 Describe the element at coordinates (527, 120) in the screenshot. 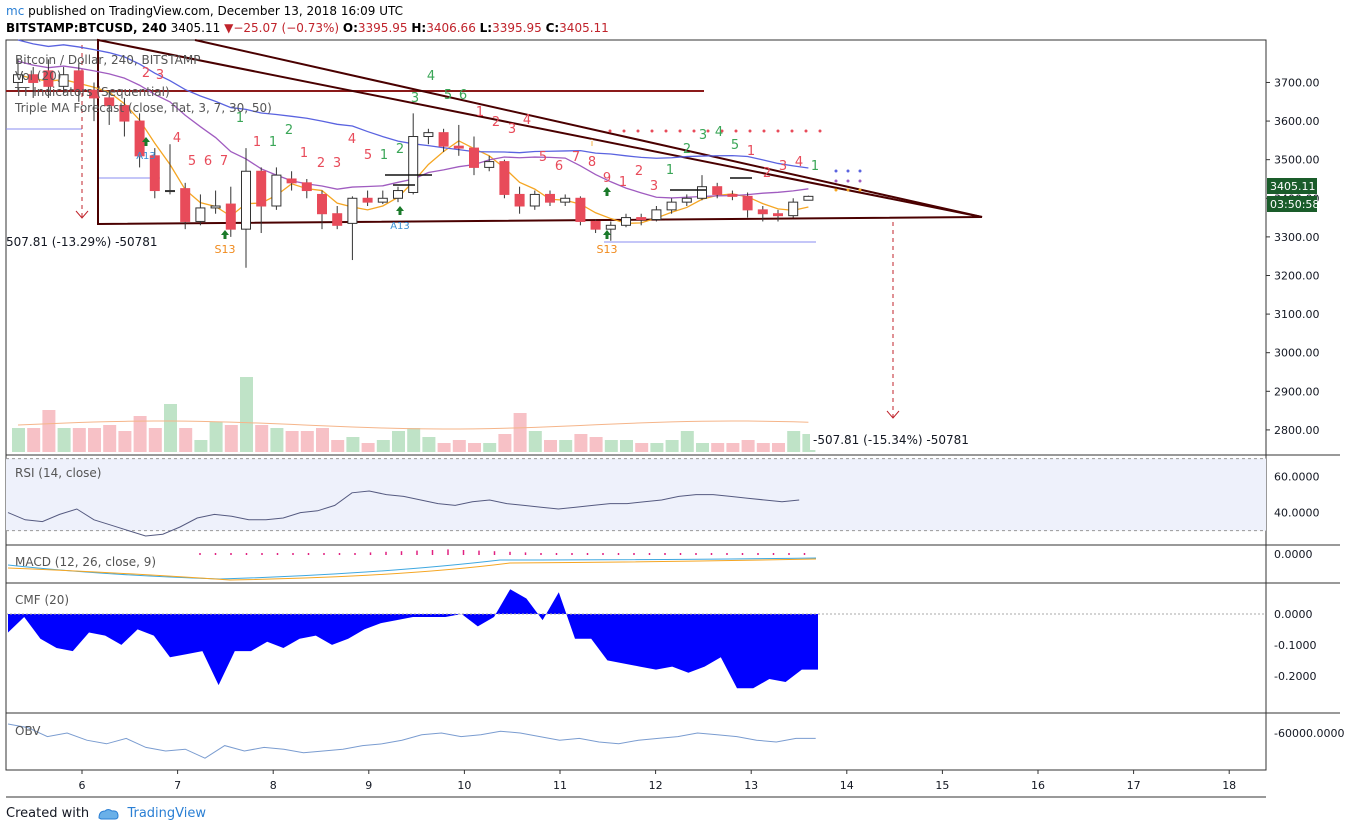

I see `sequential-count: 4` at that location.